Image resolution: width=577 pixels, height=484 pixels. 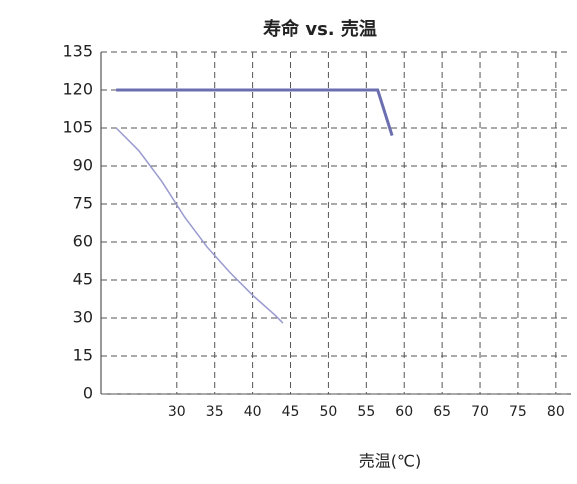 I want to click on y-tick-label: 120, so click(x=77, y=89).